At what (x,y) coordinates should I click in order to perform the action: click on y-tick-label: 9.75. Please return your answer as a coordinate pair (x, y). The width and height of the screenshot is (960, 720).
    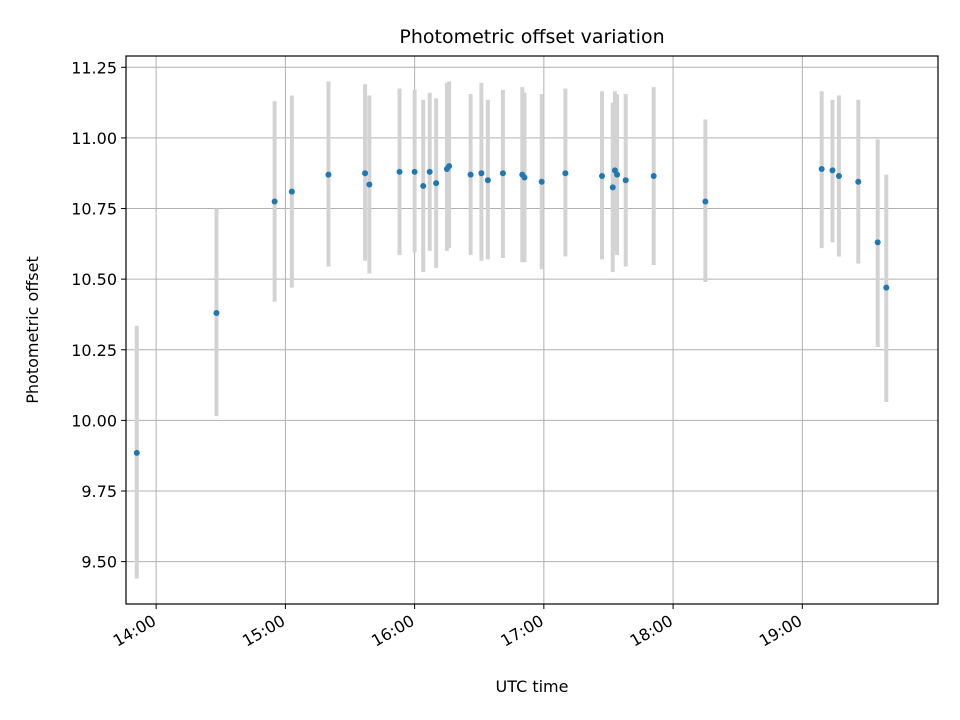
    Looking at the image, I should click on (99, 491).